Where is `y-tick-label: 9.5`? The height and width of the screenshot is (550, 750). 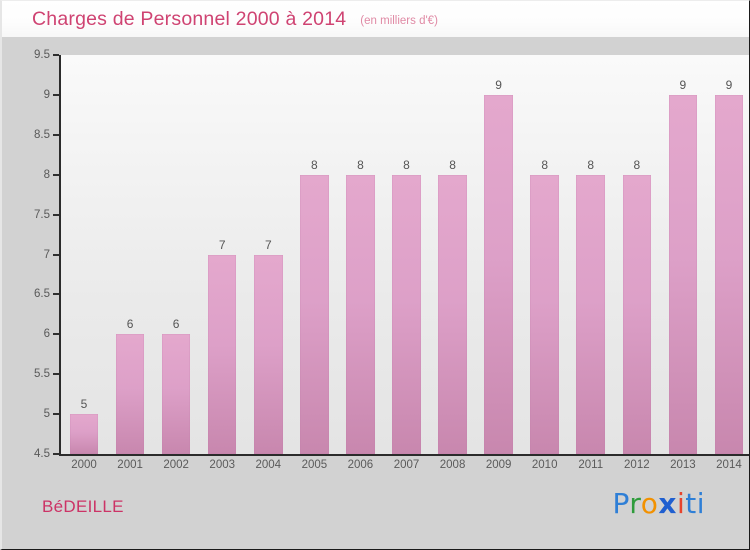
y-tick-label: 9.5 is located at coordinates (42, 55).